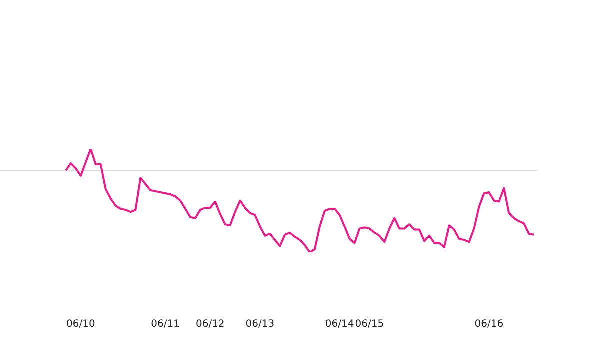  Describe the element at coordinates (81, 324) in the screenshot. I see `x-tick-label: 06/10` at that location.